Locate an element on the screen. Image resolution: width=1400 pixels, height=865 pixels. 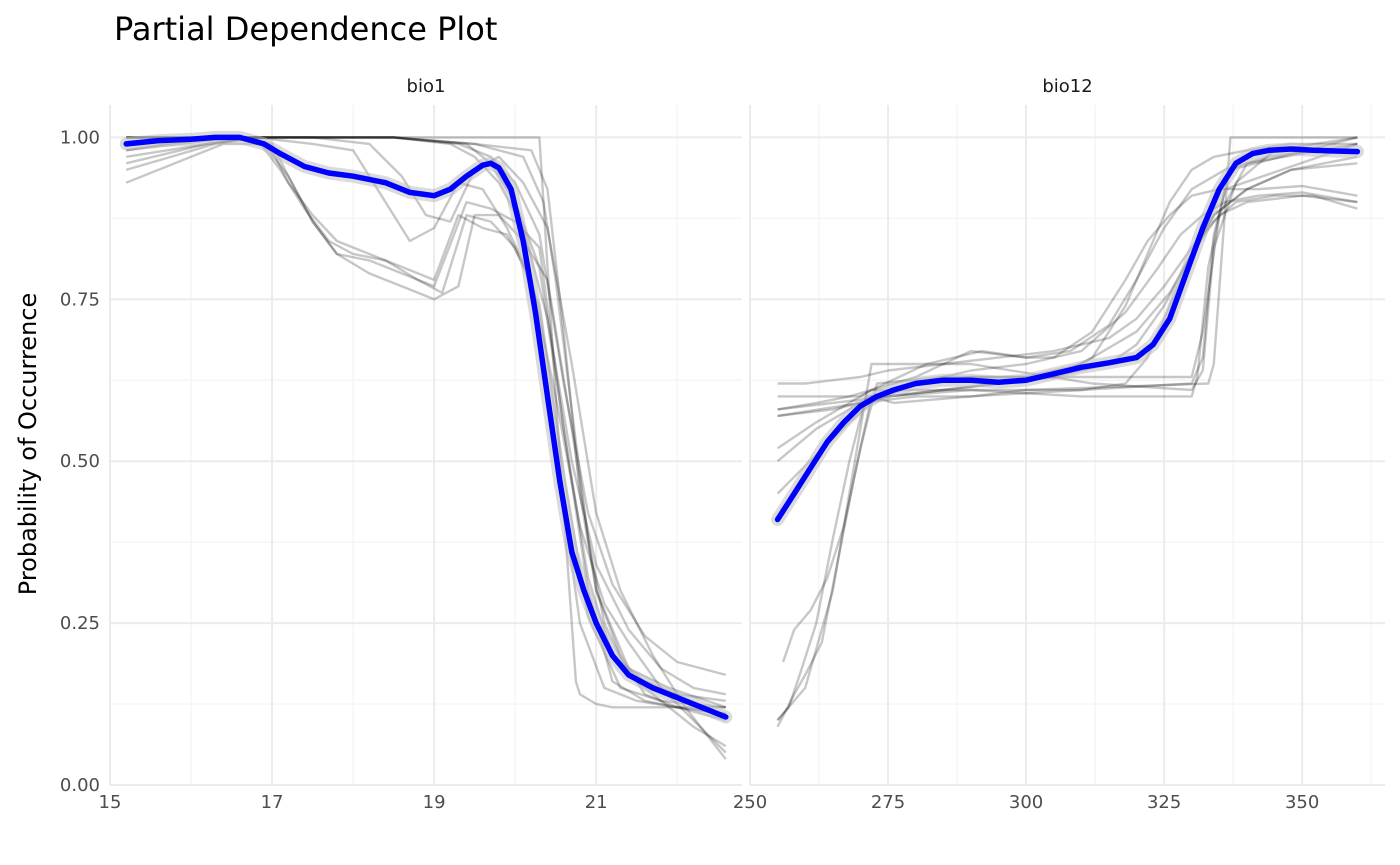
x-tick-label: 275 is located at coordinates (888, 802).